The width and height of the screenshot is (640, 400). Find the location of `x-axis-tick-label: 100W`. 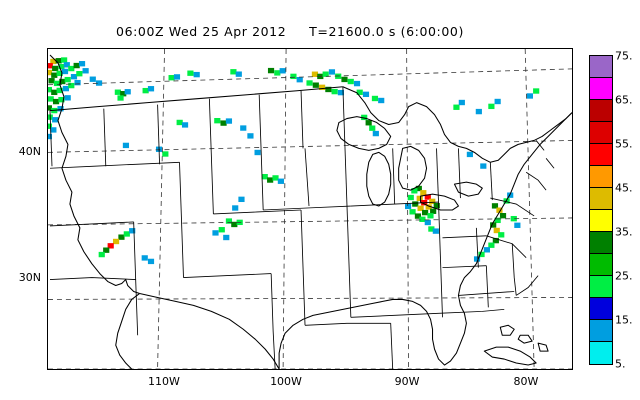

x-axis-tick-label: 100W is located at coordinates (286, 381).